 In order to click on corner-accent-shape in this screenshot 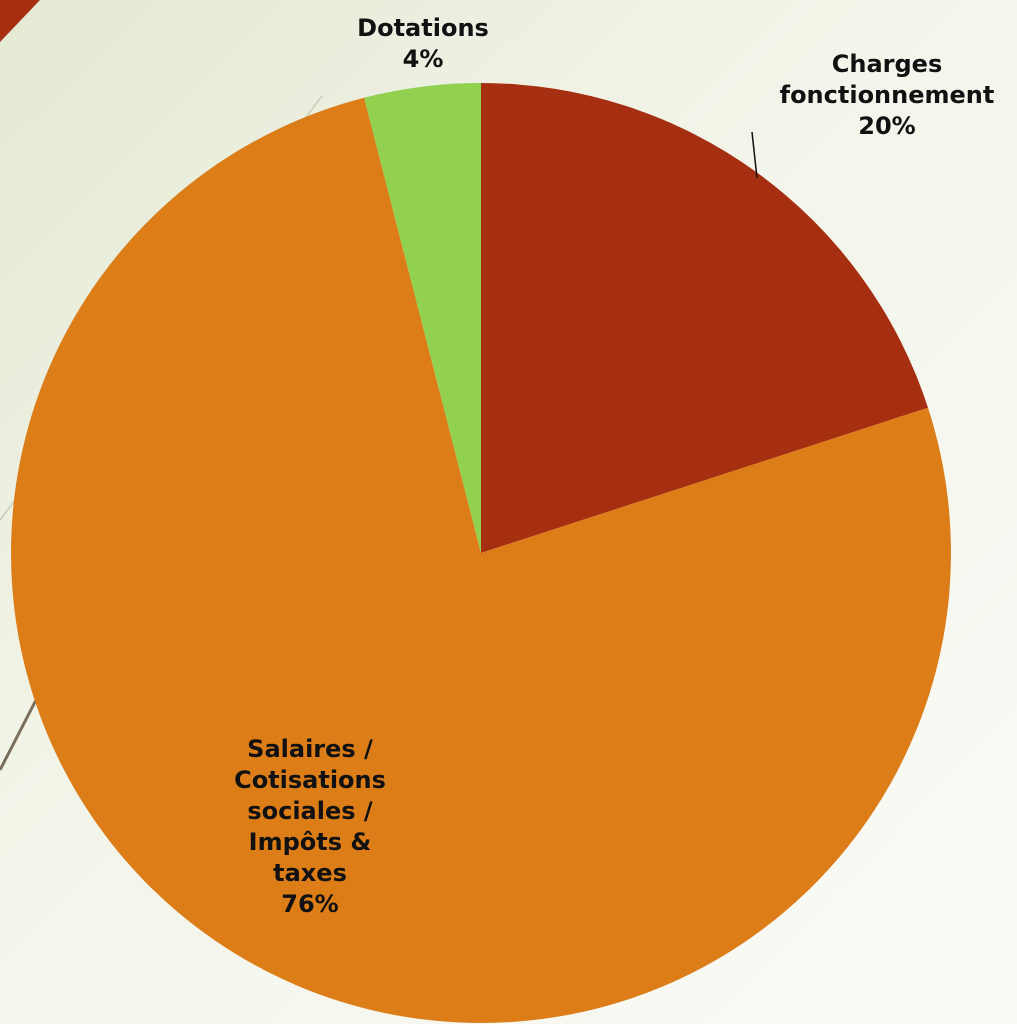, I will do `click(20, 21)`.